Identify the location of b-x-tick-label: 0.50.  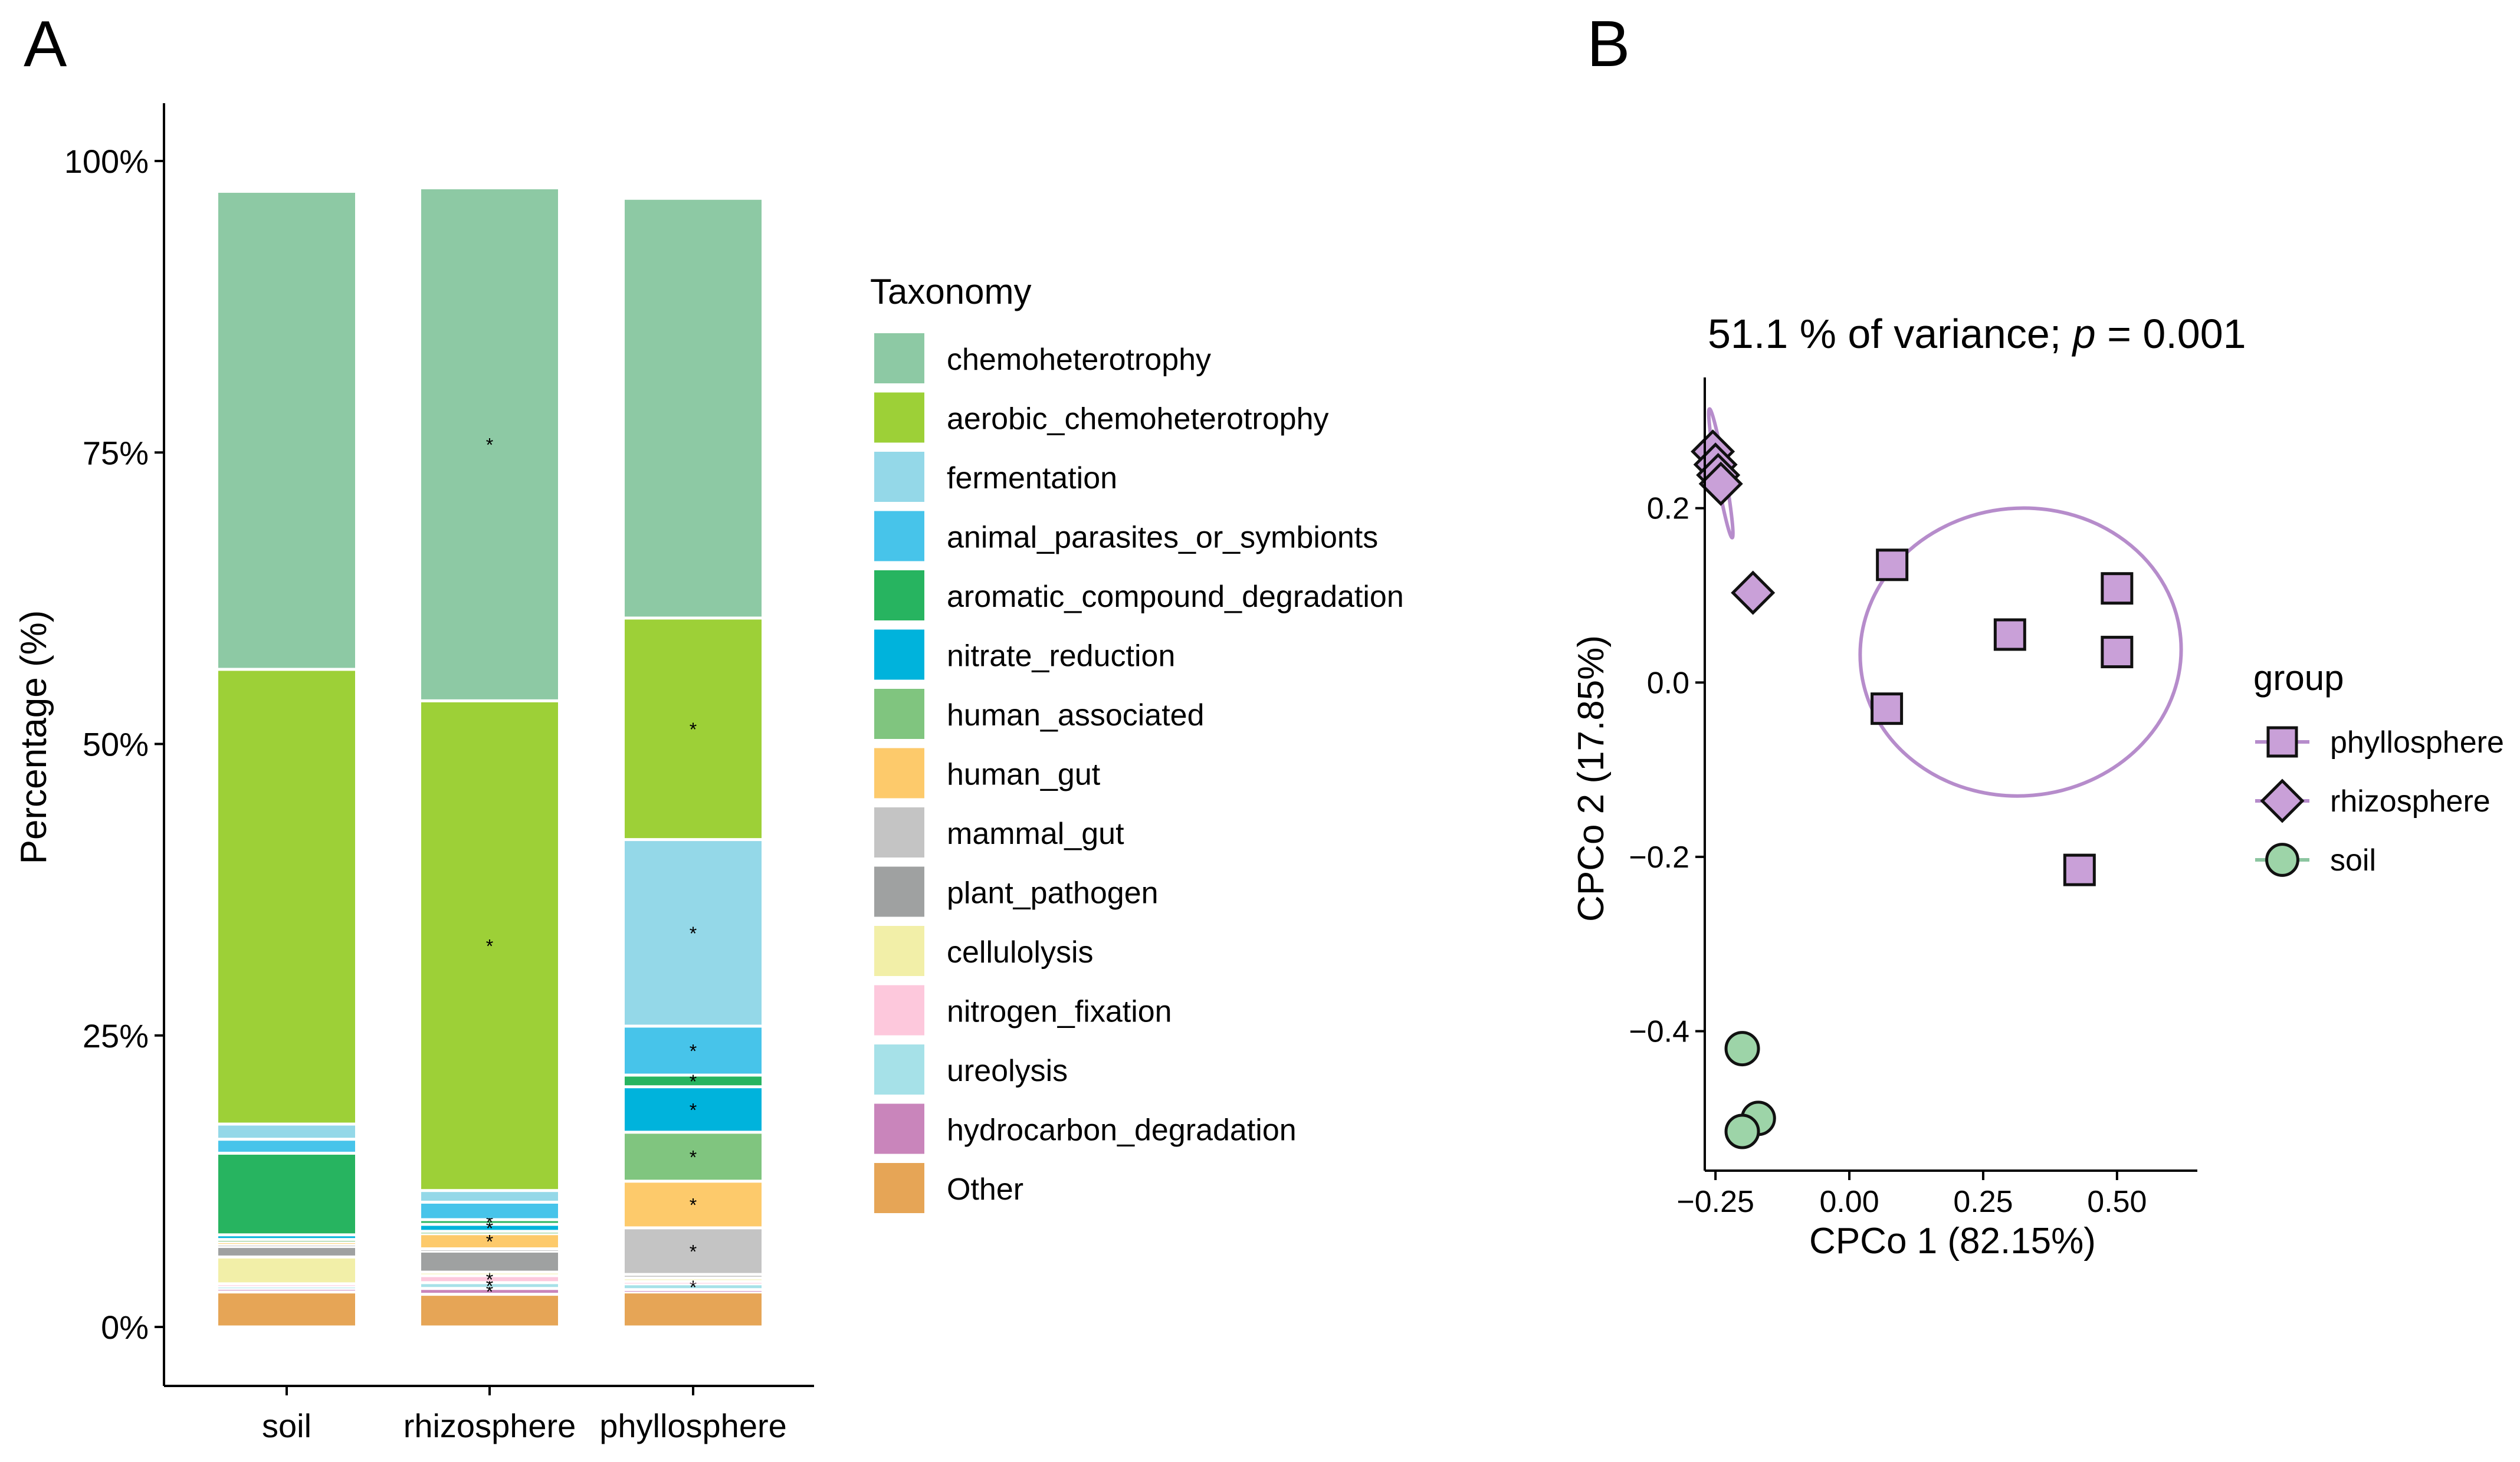
(2117, 1202).